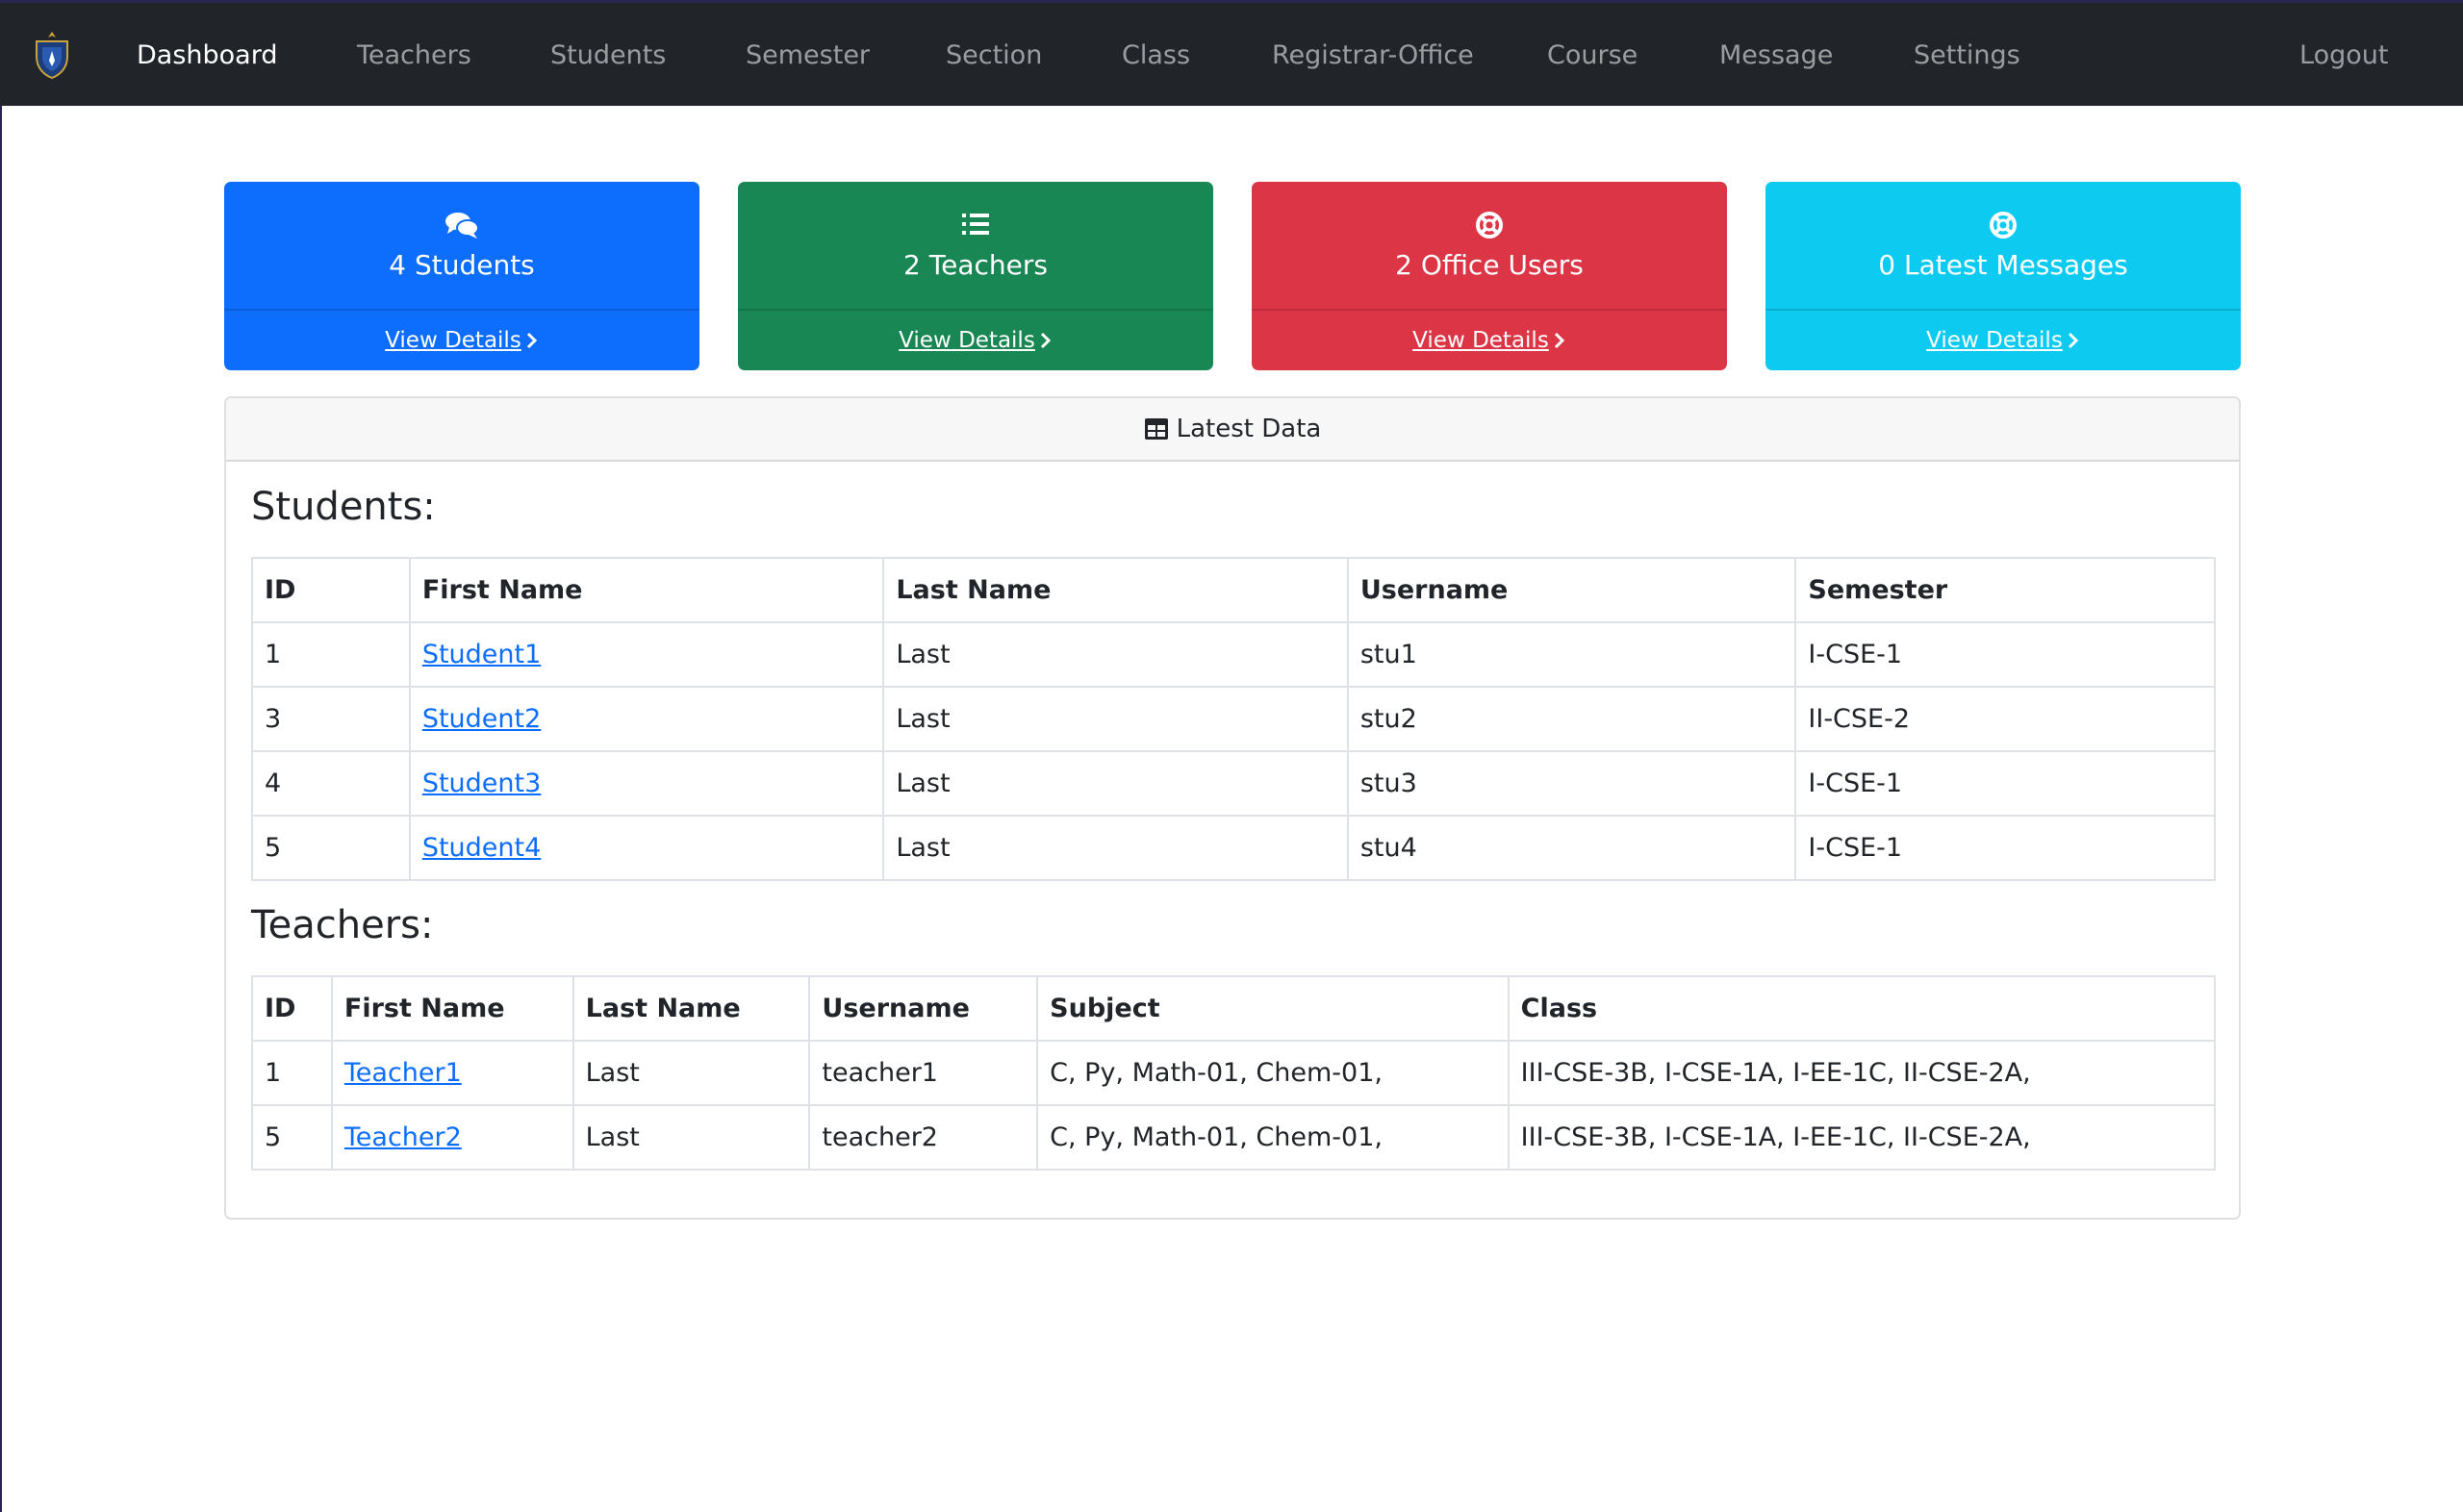  Describe the element at coordinates (481, 719) in the screenshot. I see `student-name-link: Student2` at that location.